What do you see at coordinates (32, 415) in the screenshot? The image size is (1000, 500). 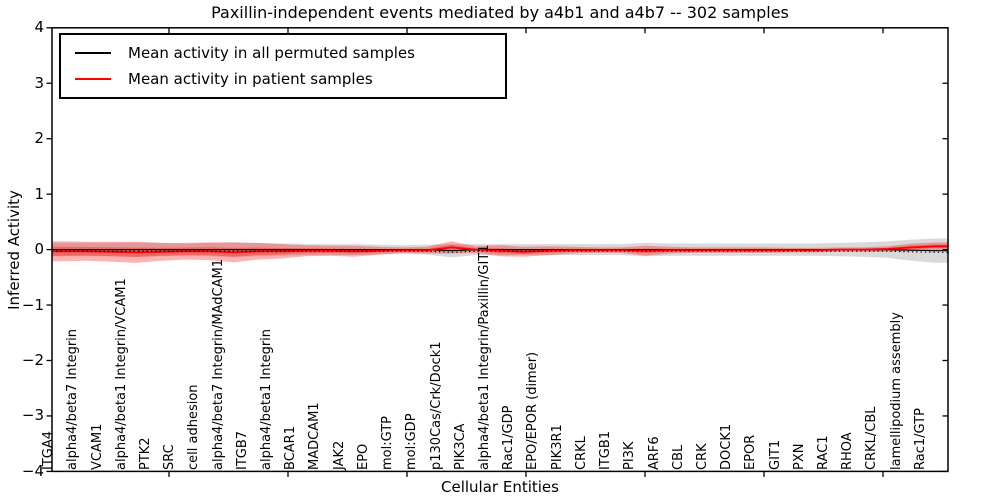 I see `y-tick-label: −3` at bounding box center [32, 415].